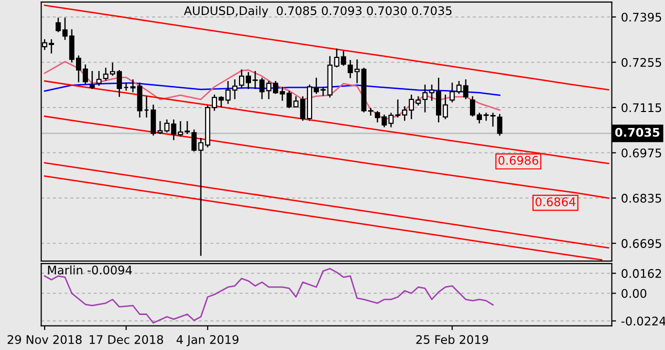  I want to click on y-tick-label: 0.7395, so click(642, 17).